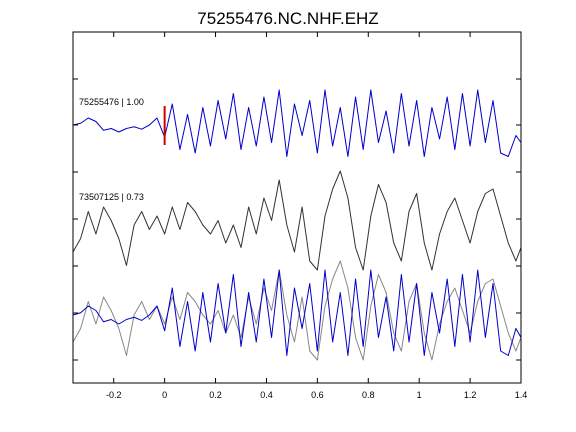 The image size is (576, 432). What do you see at coordinates (287, 18) in the screenshot?
I see `chart-title: 75255476.NC.NHF.EHZ` at bounding box center [287, 18].